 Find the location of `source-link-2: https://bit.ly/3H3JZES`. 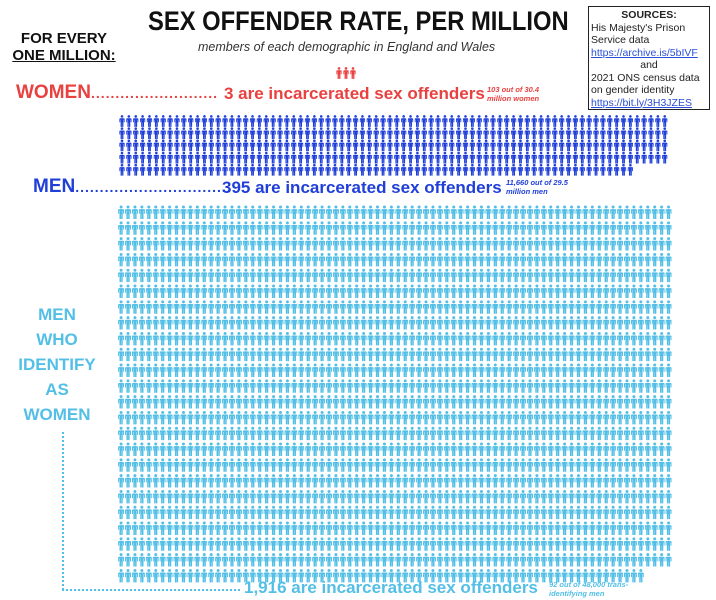

source-link-2: https://bit.ly/3H3JZES is located at coordinates (641, 102).